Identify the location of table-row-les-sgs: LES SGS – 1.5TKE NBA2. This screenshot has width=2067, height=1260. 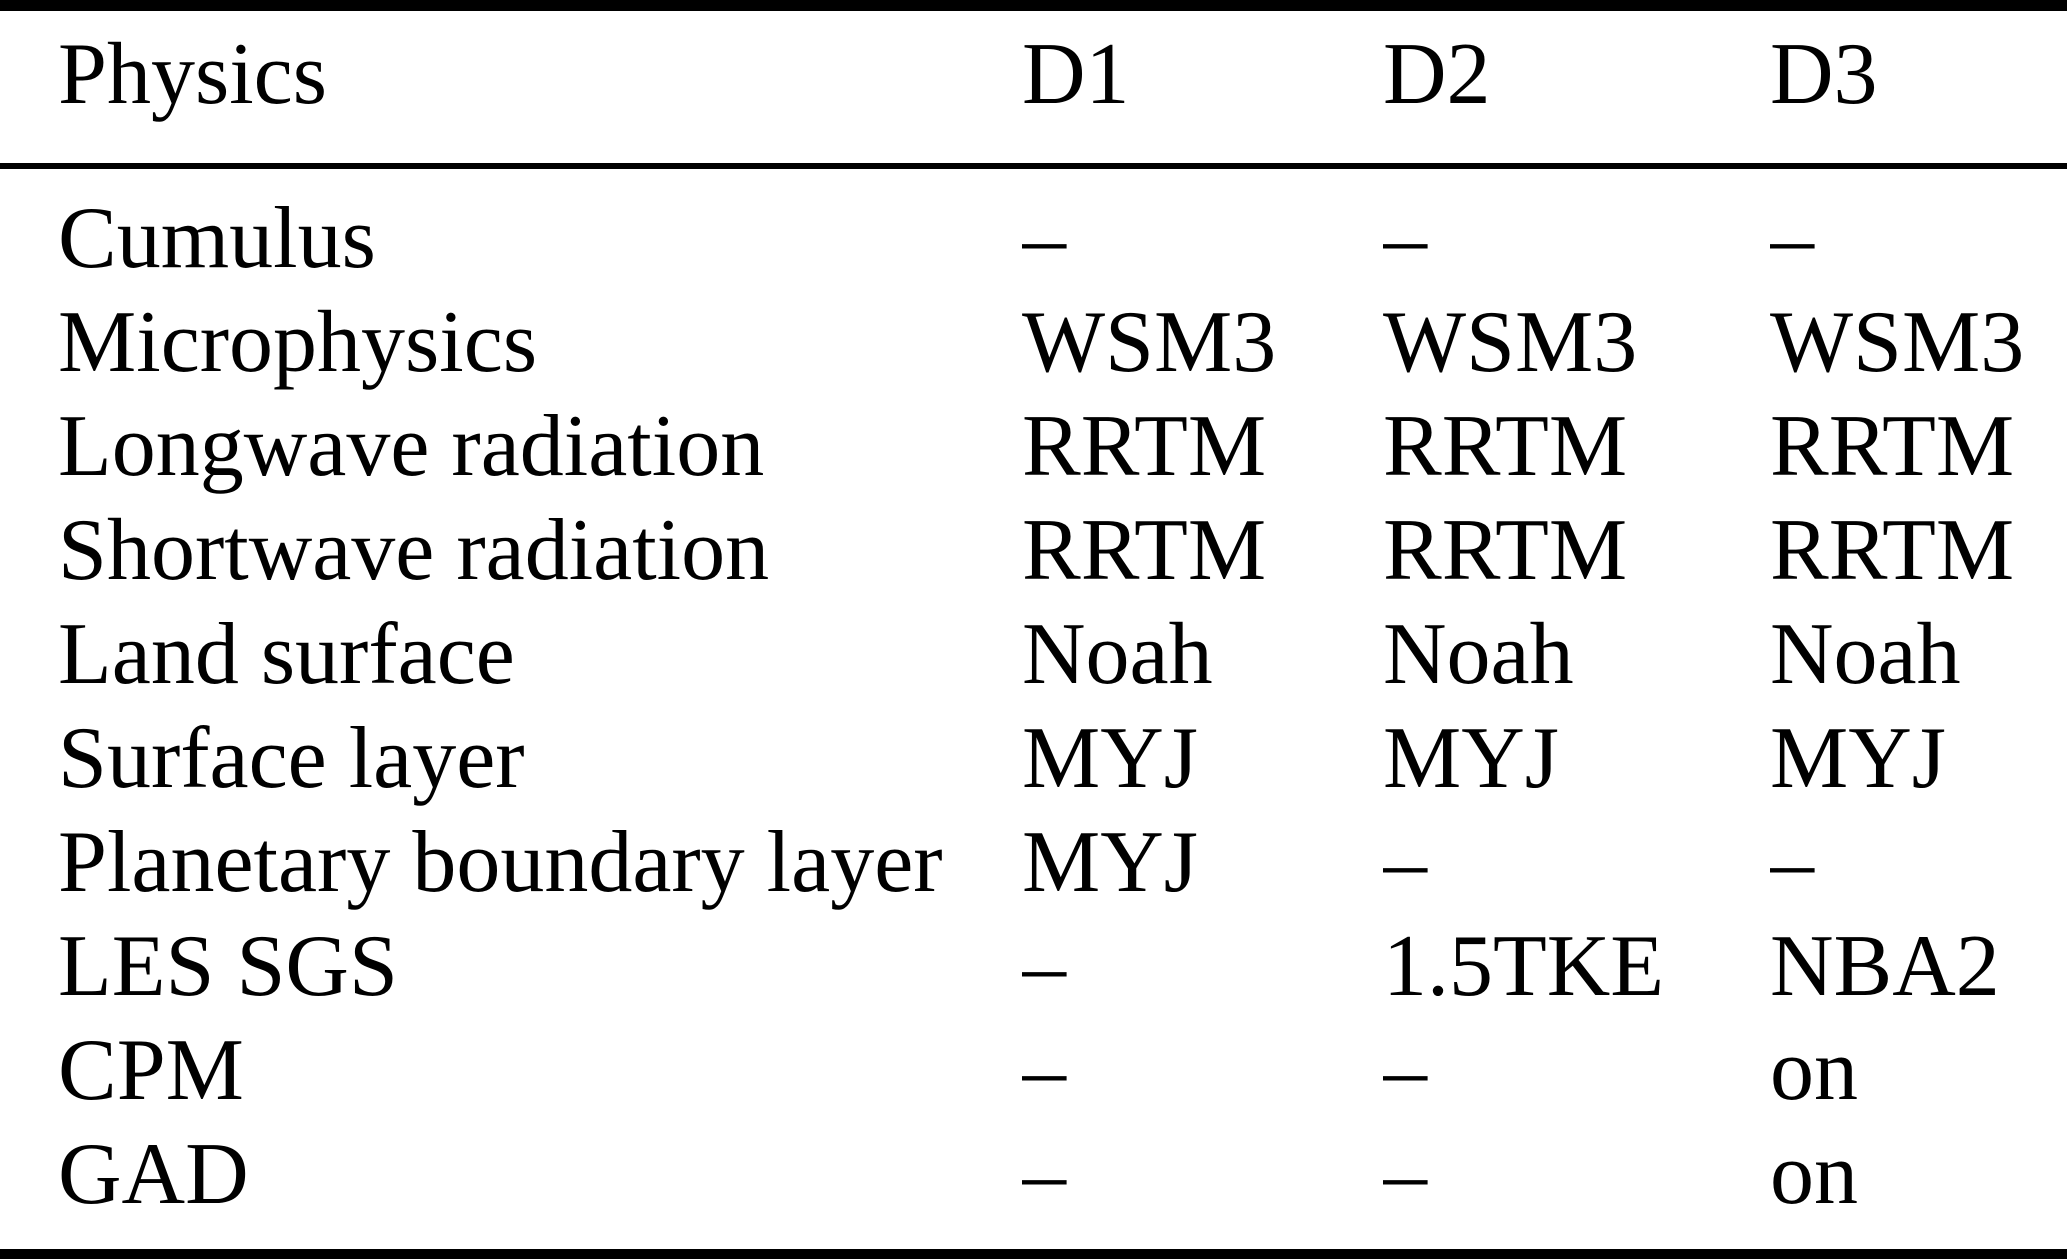
(1033, 967).